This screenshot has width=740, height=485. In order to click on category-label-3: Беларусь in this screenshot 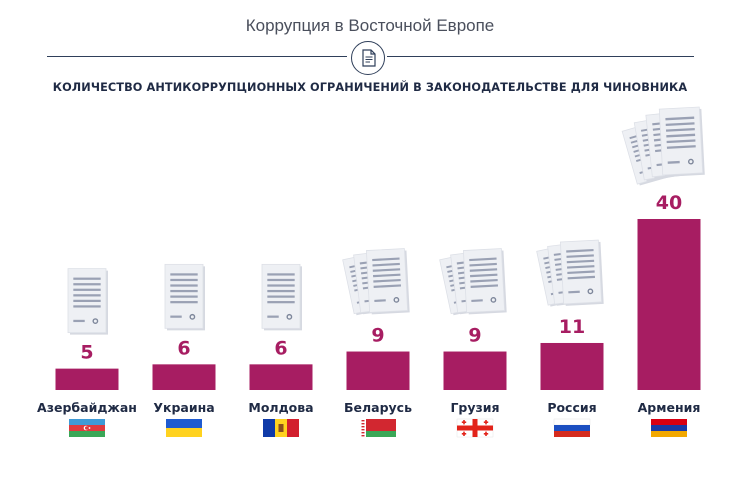, I will do `click(378, 407)`.